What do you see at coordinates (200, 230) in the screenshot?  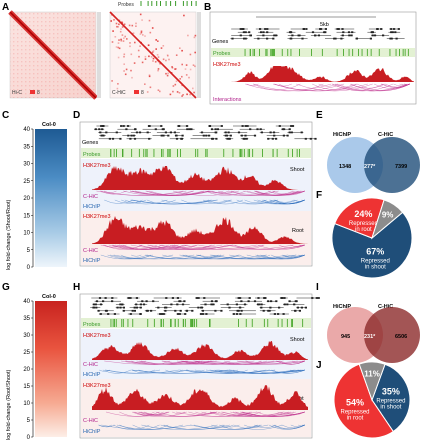 I see `h3k27me3-root-d` at bounding box center [200, 230].